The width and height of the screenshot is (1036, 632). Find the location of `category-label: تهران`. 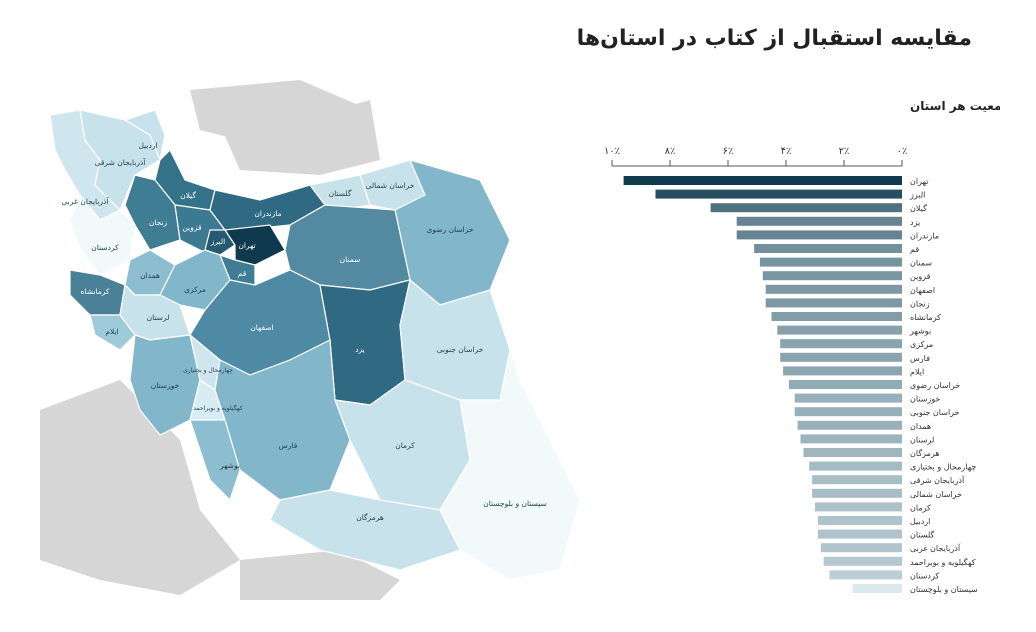

category-label: تهران is located at coordinates (919, 181).